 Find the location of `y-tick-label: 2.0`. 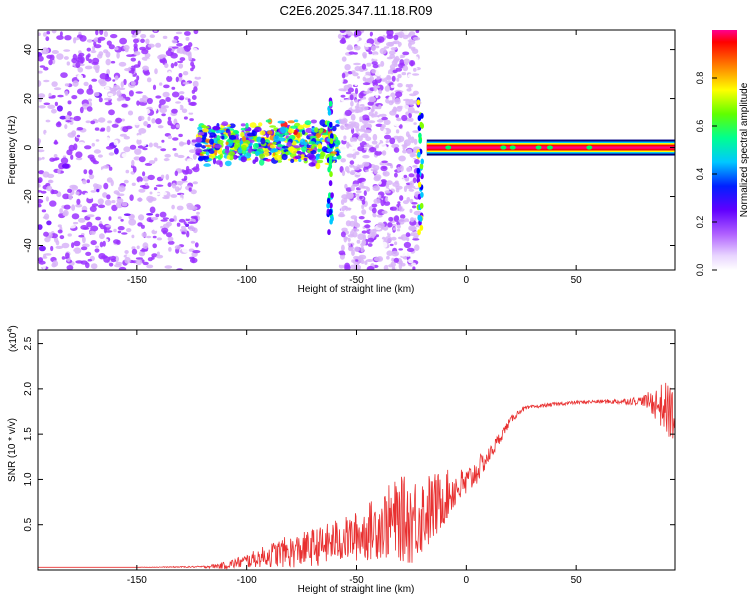

y-tick-label: 2.0 is located at coordinates (28, 388).